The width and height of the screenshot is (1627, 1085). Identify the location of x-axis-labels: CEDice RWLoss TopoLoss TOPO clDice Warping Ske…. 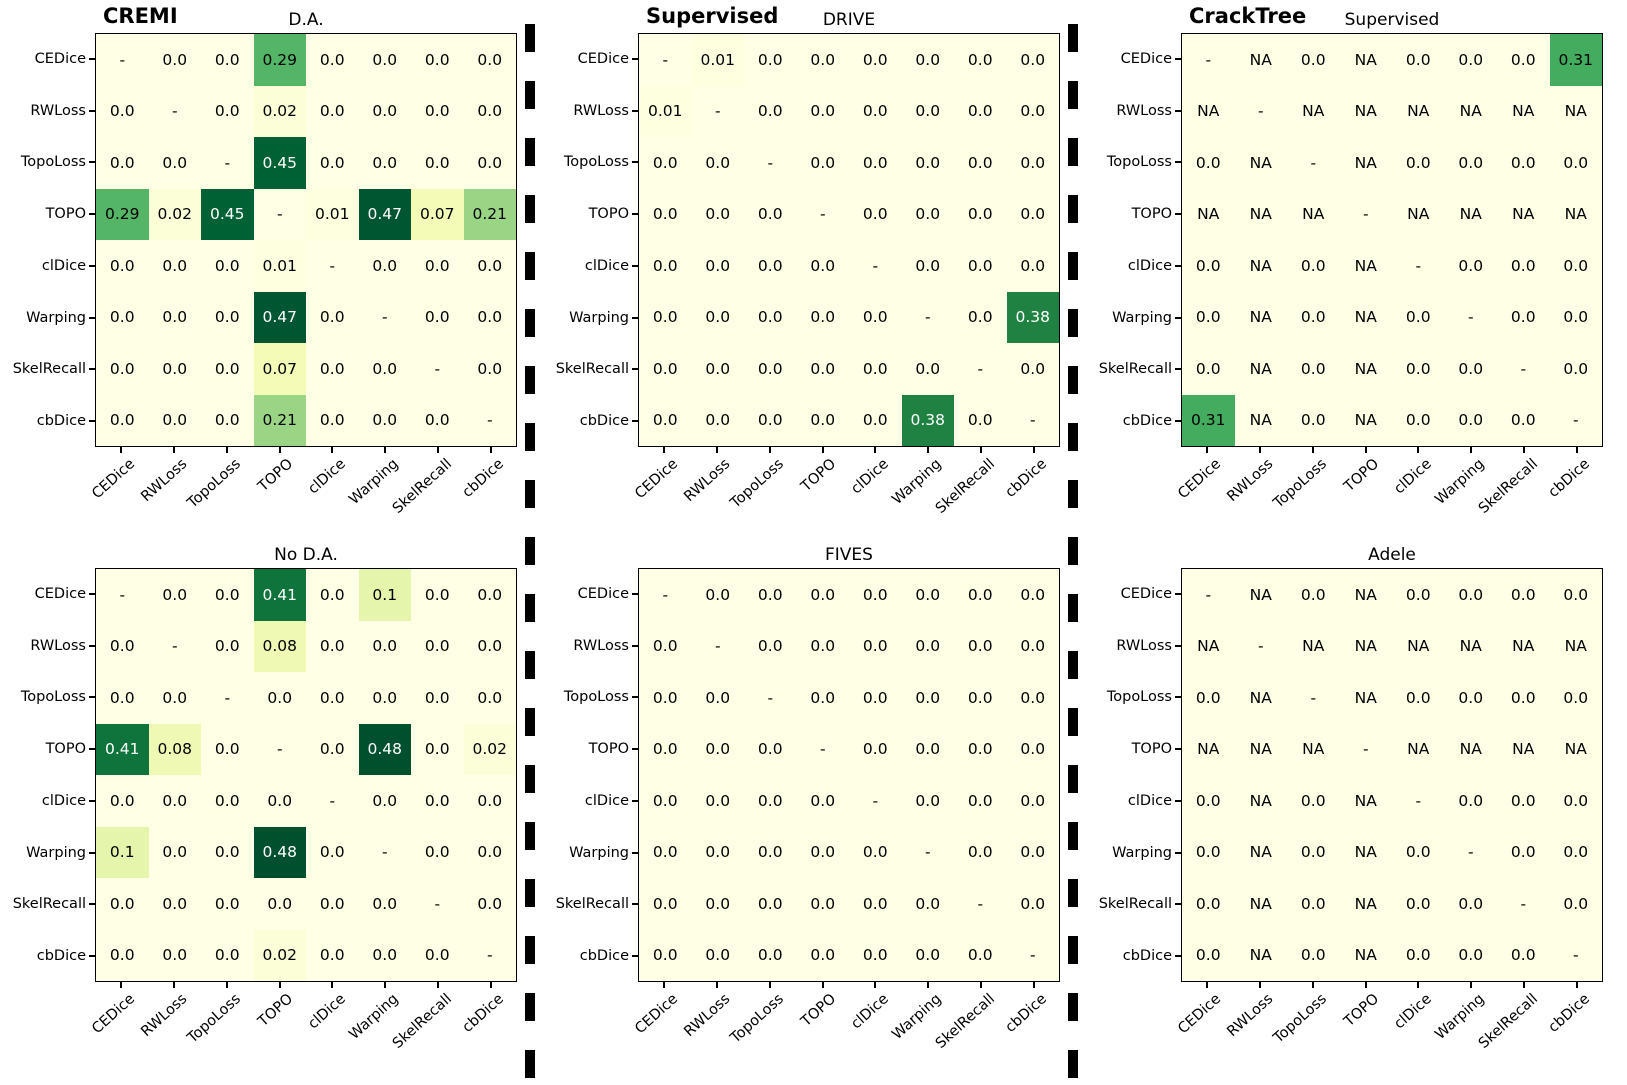
(846, 484).